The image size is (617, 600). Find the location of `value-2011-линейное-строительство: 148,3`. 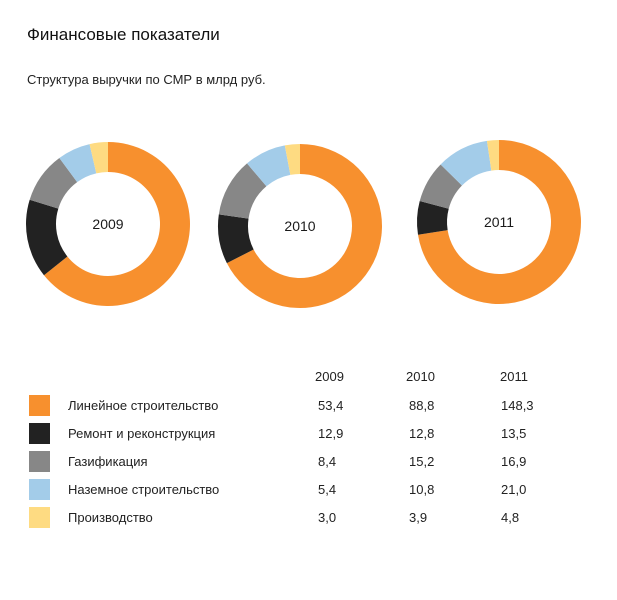

value-2011-линейное-строительство: 148,3 is located at coordinates (517, 405).